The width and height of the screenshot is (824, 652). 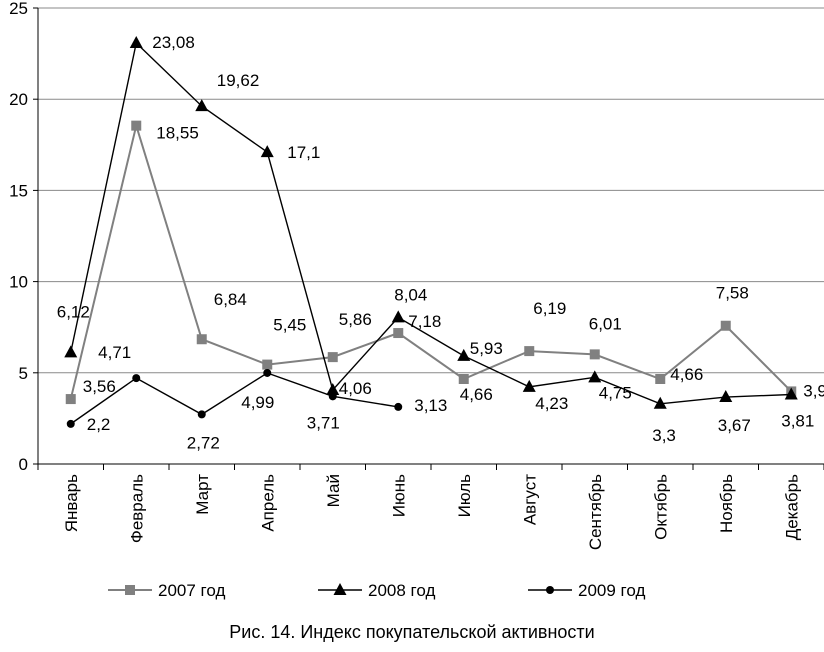 What do you see at coordinates (23, 373) in the screenshot?
I see `y-tick-label: 5` at bounding box center [23, 373].